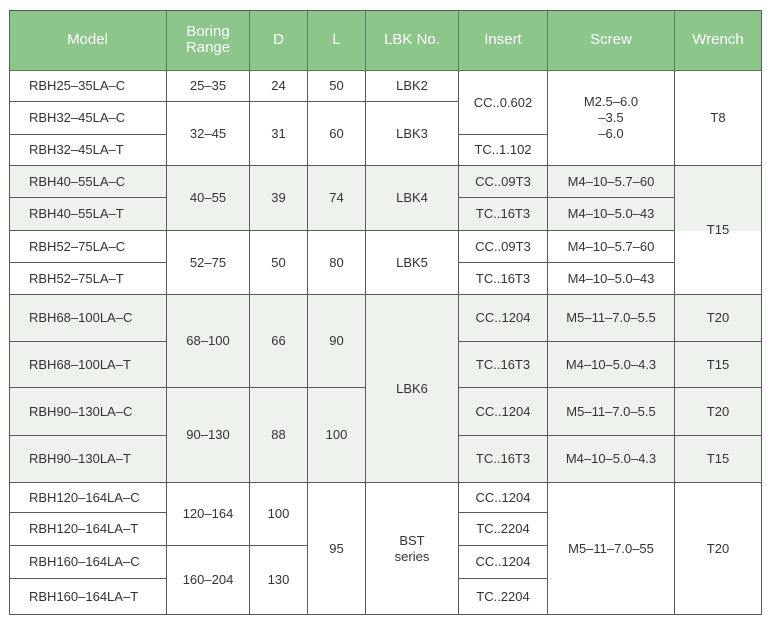  What do you see at coordinates (611, 40) in the screenshot?
I see `header-screw: Screw` at bounding box center [611, 40].